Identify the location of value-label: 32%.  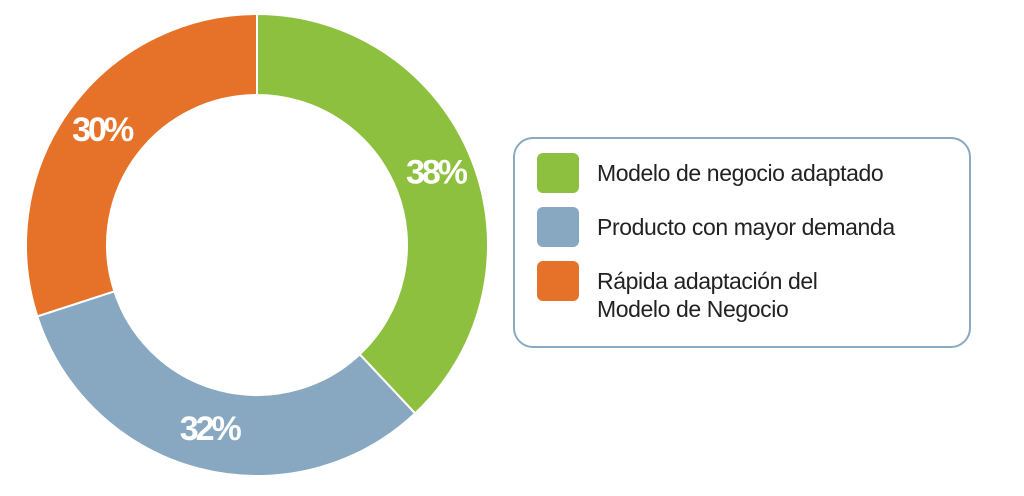
(211, 429).